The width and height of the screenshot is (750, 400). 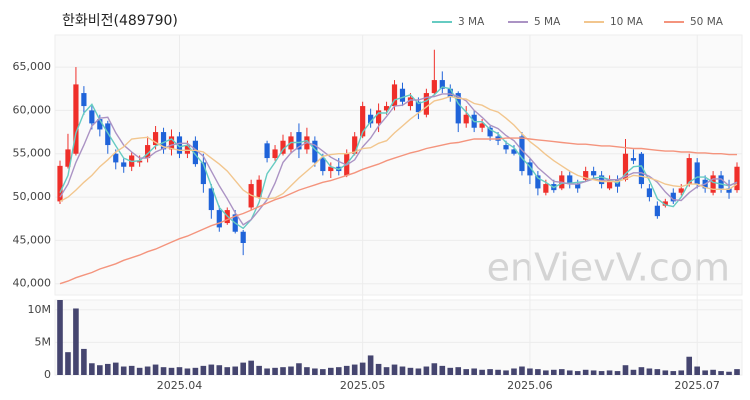 What do you see at coordinates (363, 385) in the screenshot?
I see `x-tick-label: 2025.05` at bounding box center [363, 385].